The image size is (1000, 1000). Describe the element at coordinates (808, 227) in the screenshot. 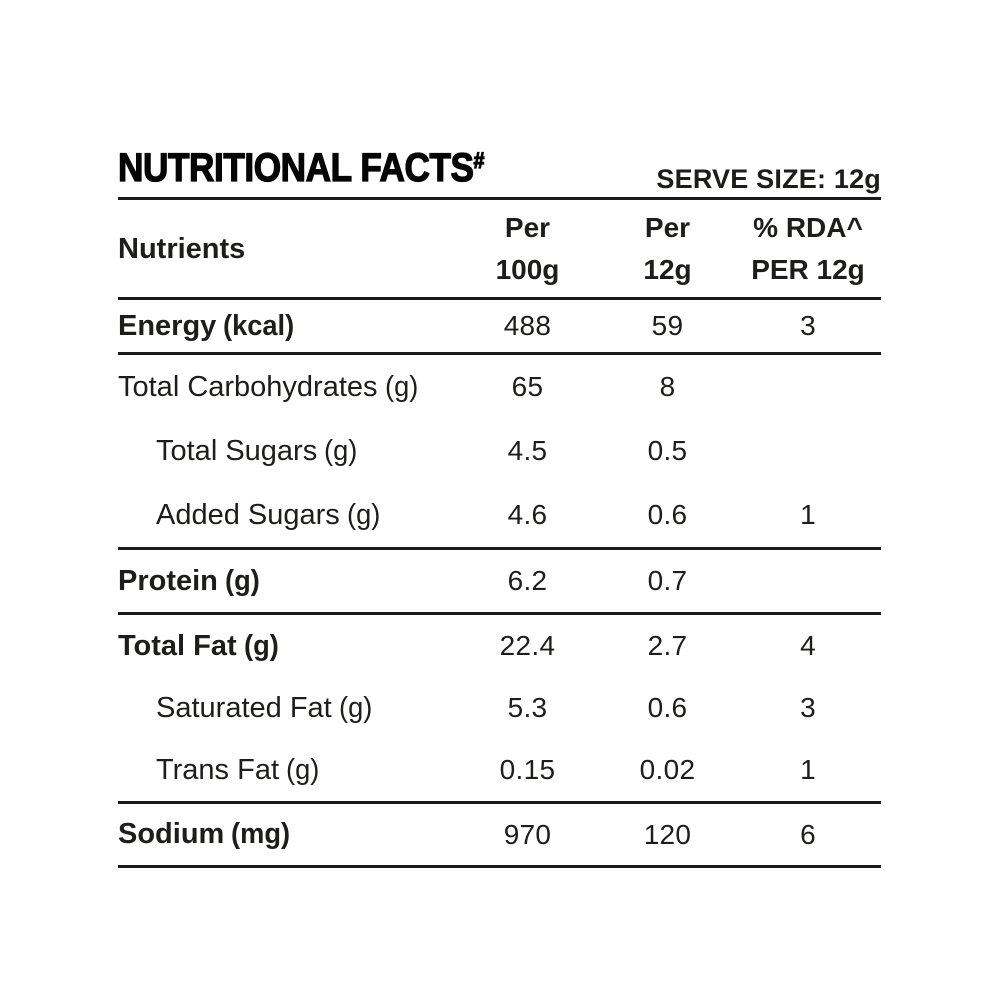

I see `column-header-rda-line1: % RDA^` at that location.